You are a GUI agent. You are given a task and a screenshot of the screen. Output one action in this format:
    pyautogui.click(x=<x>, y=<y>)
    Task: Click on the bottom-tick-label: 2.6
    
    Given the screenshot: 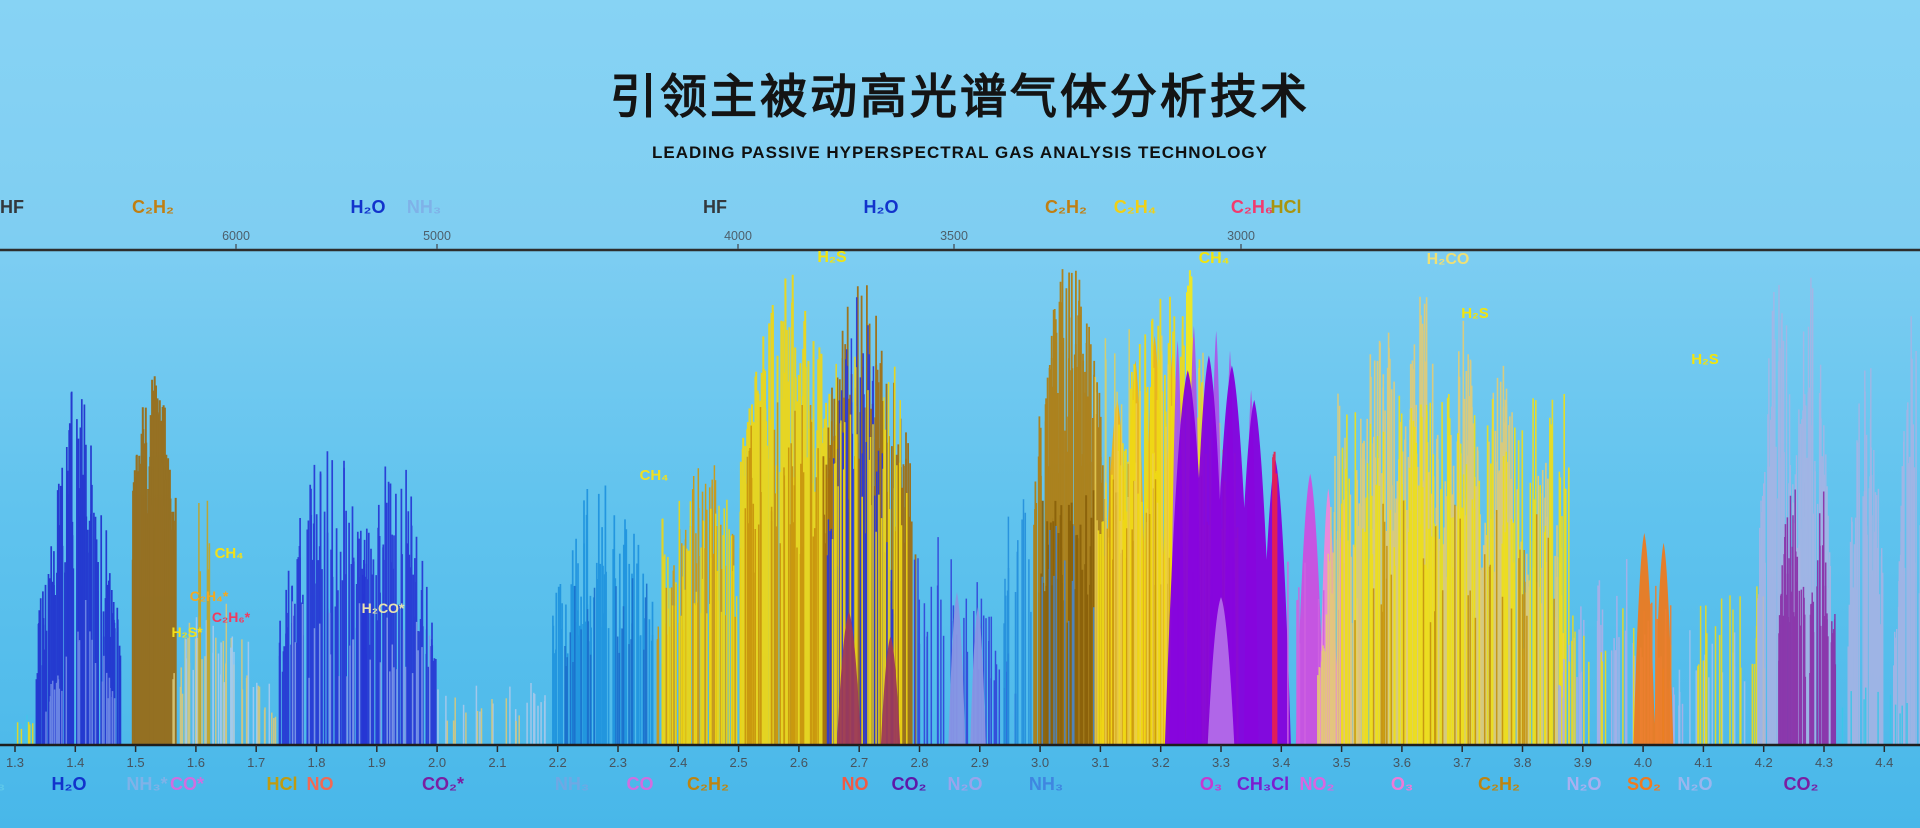 What is the action you would take?
    pyautogui.click(x=799, y=762)
    